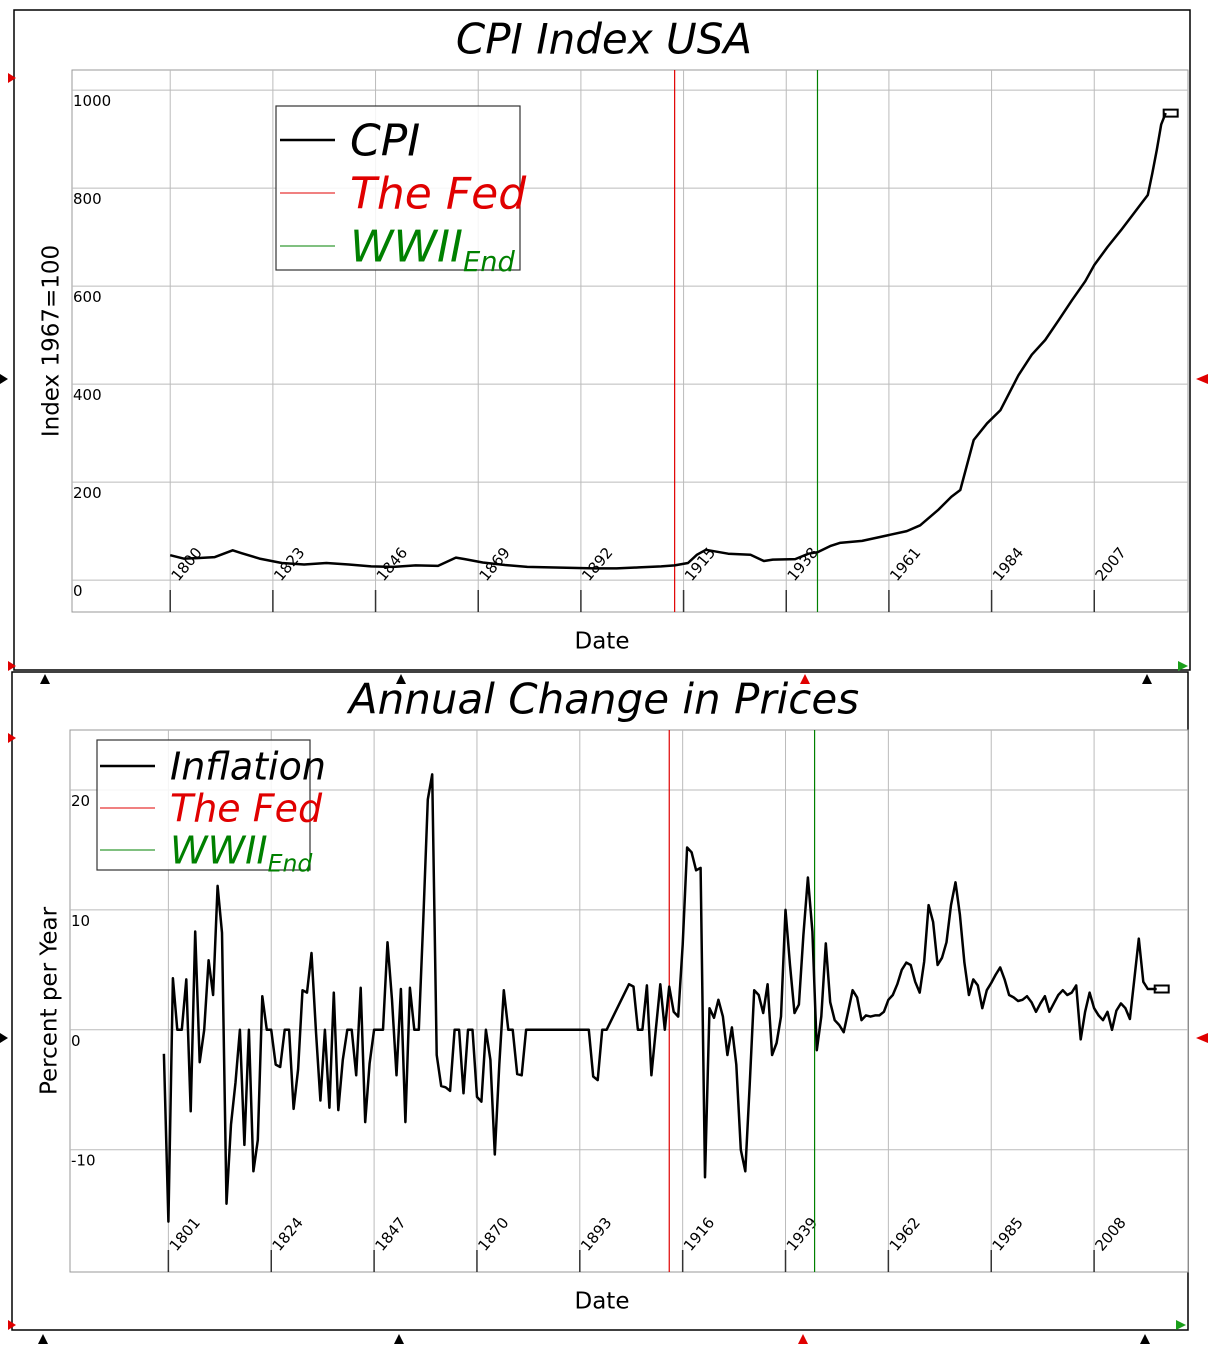  Describe the element at coordinates (80, 801) in the screenshot. I see `y-tick-label: 20` at that location.